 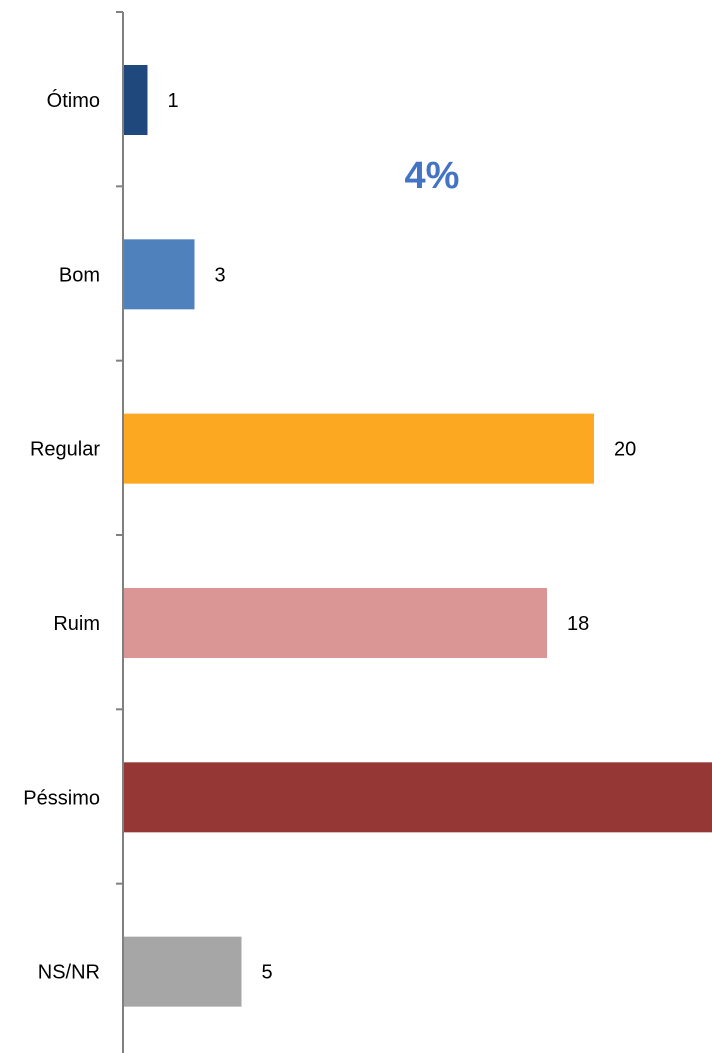 I want to click on category-label: NS/NR, so click(x=69, y=973).